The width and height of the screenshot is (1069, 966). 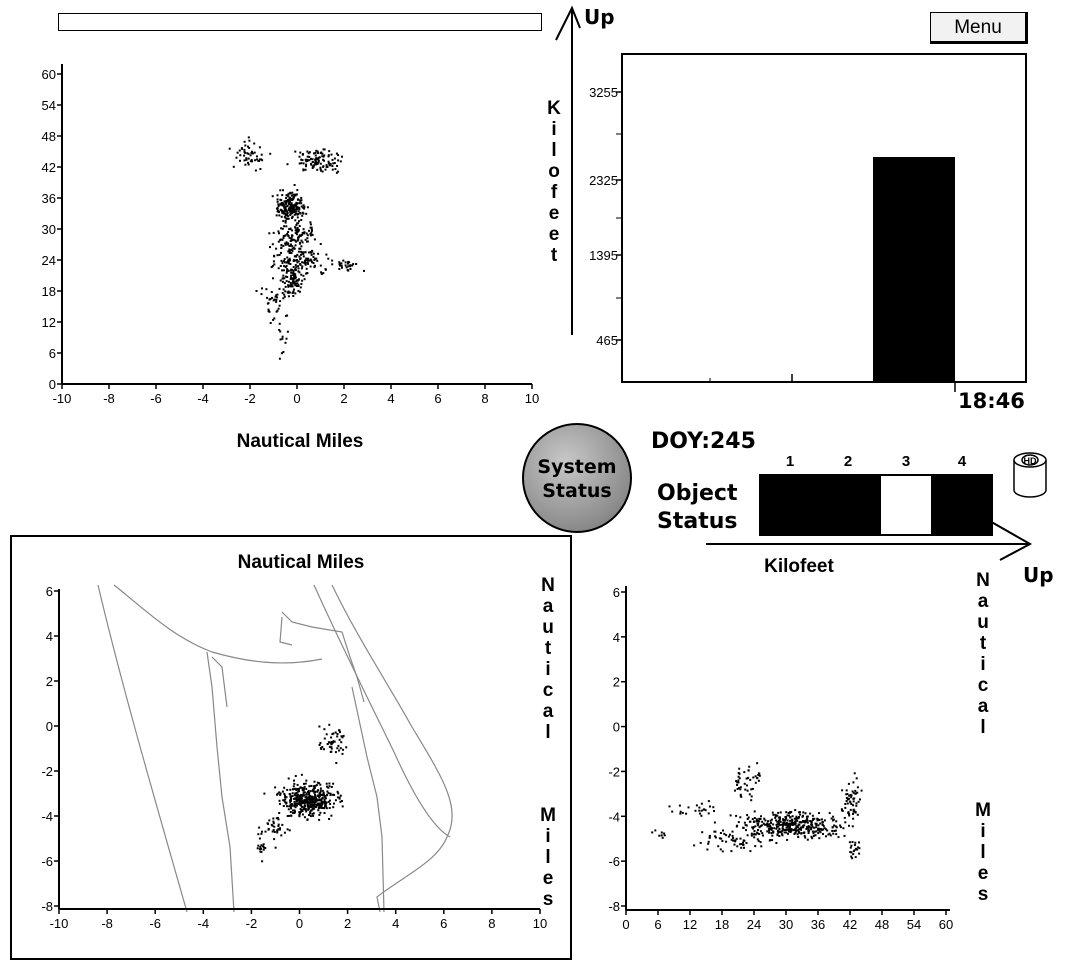 I want to click on tl-x-tick-label: 6, so click(x=437, y=398).